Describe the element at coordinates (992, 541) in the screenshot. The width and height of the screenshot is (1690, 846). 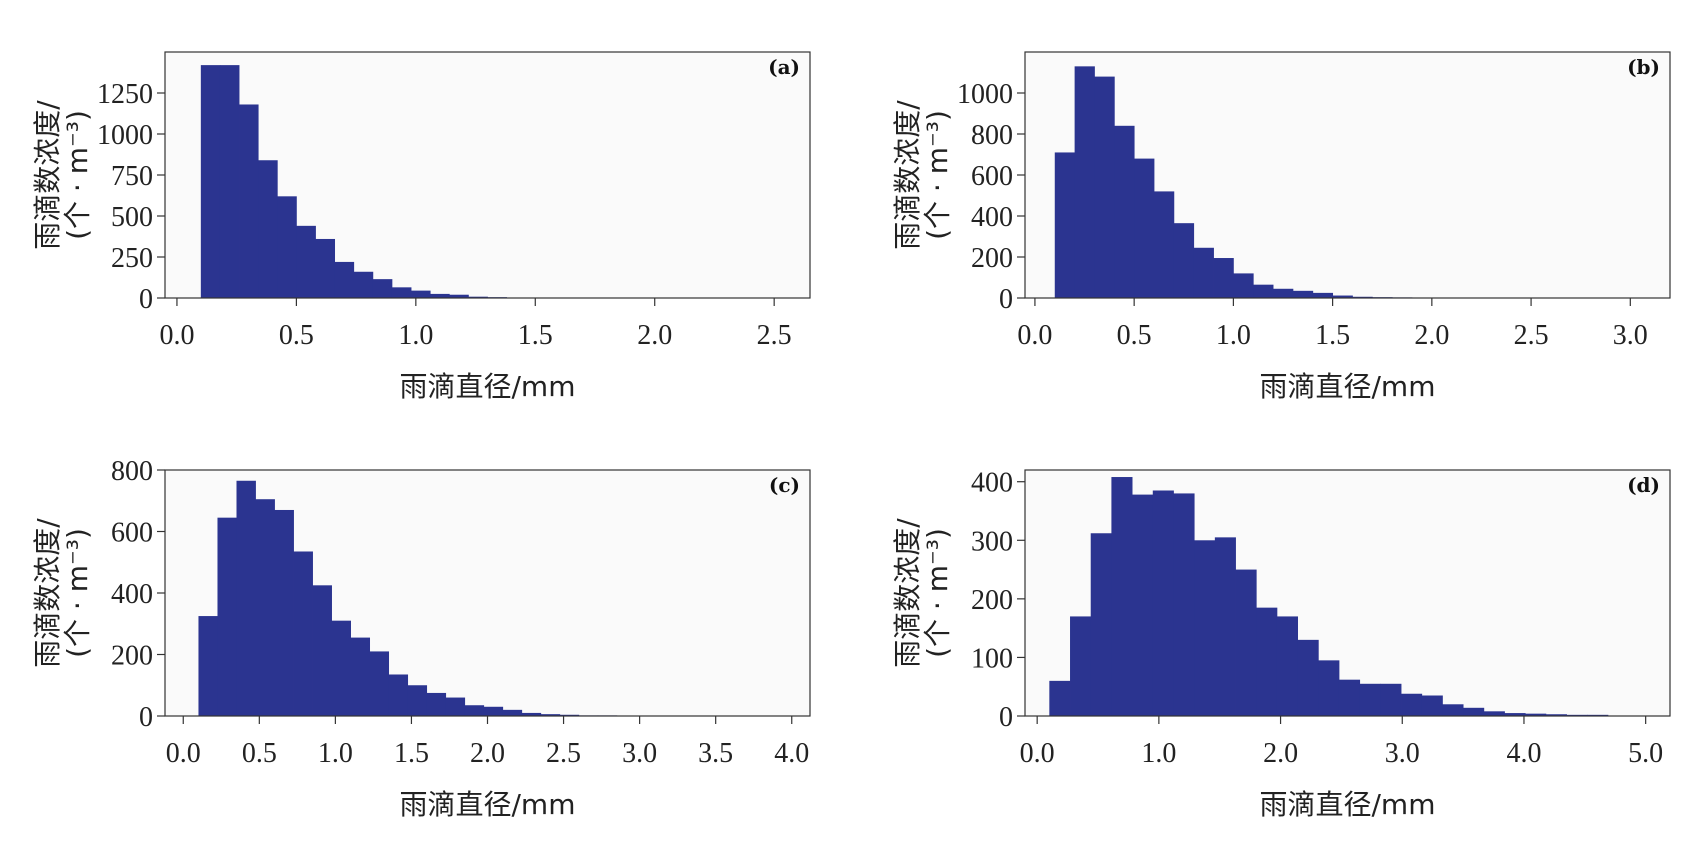
I see `y-tick-label: 300` at that location.